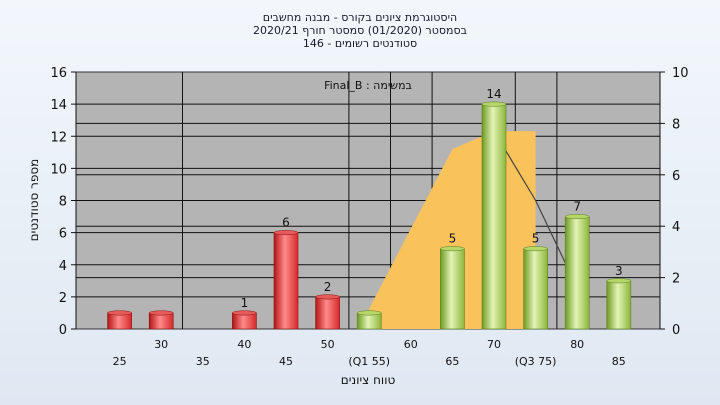 The image size is (720, 405). I want to click on x-tick-label: 25, so click(120, 361).